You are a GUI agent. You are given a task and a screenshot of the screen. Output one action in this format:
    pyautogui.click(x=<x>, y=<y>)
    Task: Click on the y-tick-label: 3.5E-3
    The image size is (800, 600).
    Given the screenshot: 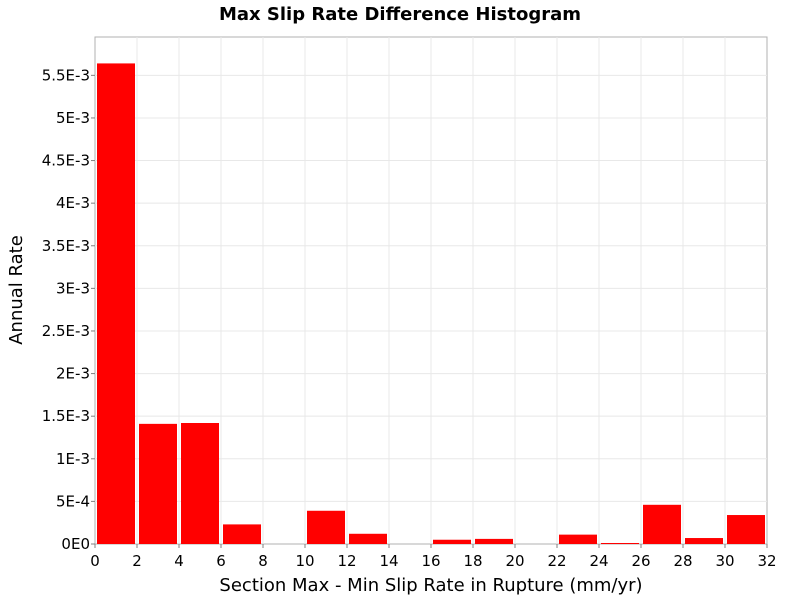 What is the action you would take?
    pyautogui.click(x=66, y=246)
    